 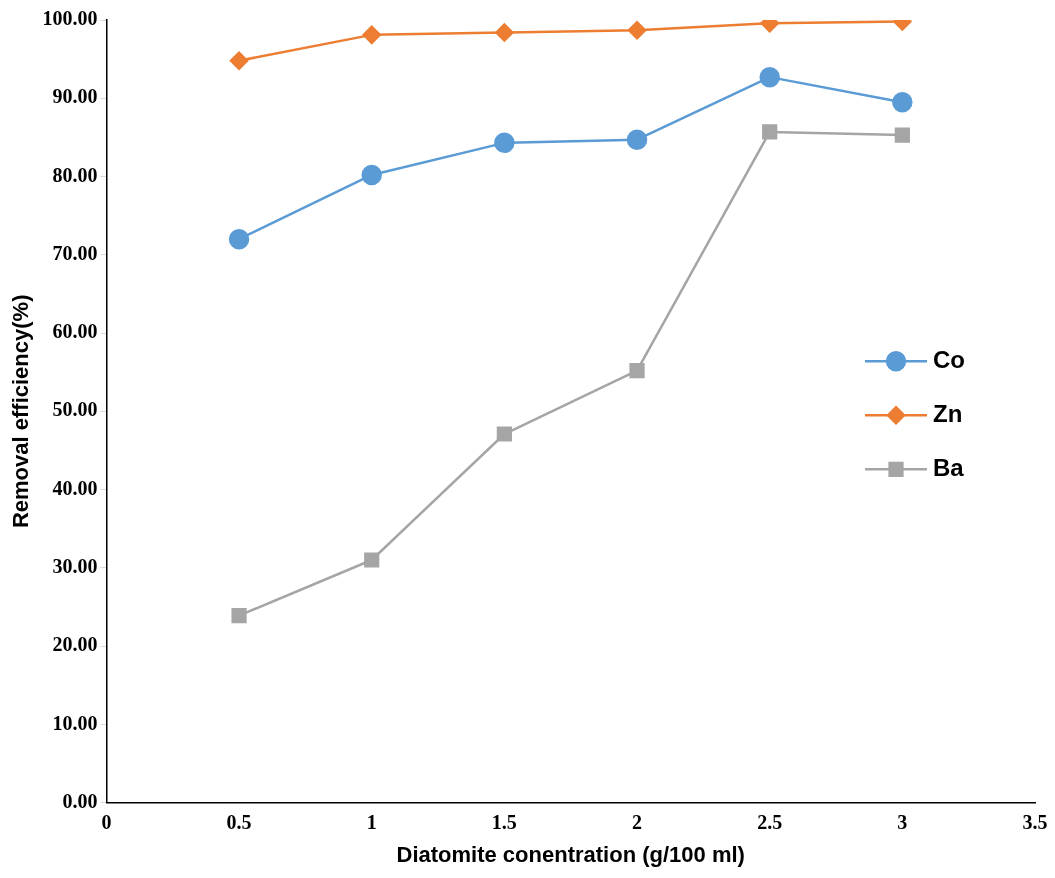 I want to click on y-tick-label: 0.00, so click(x=80, y=800).